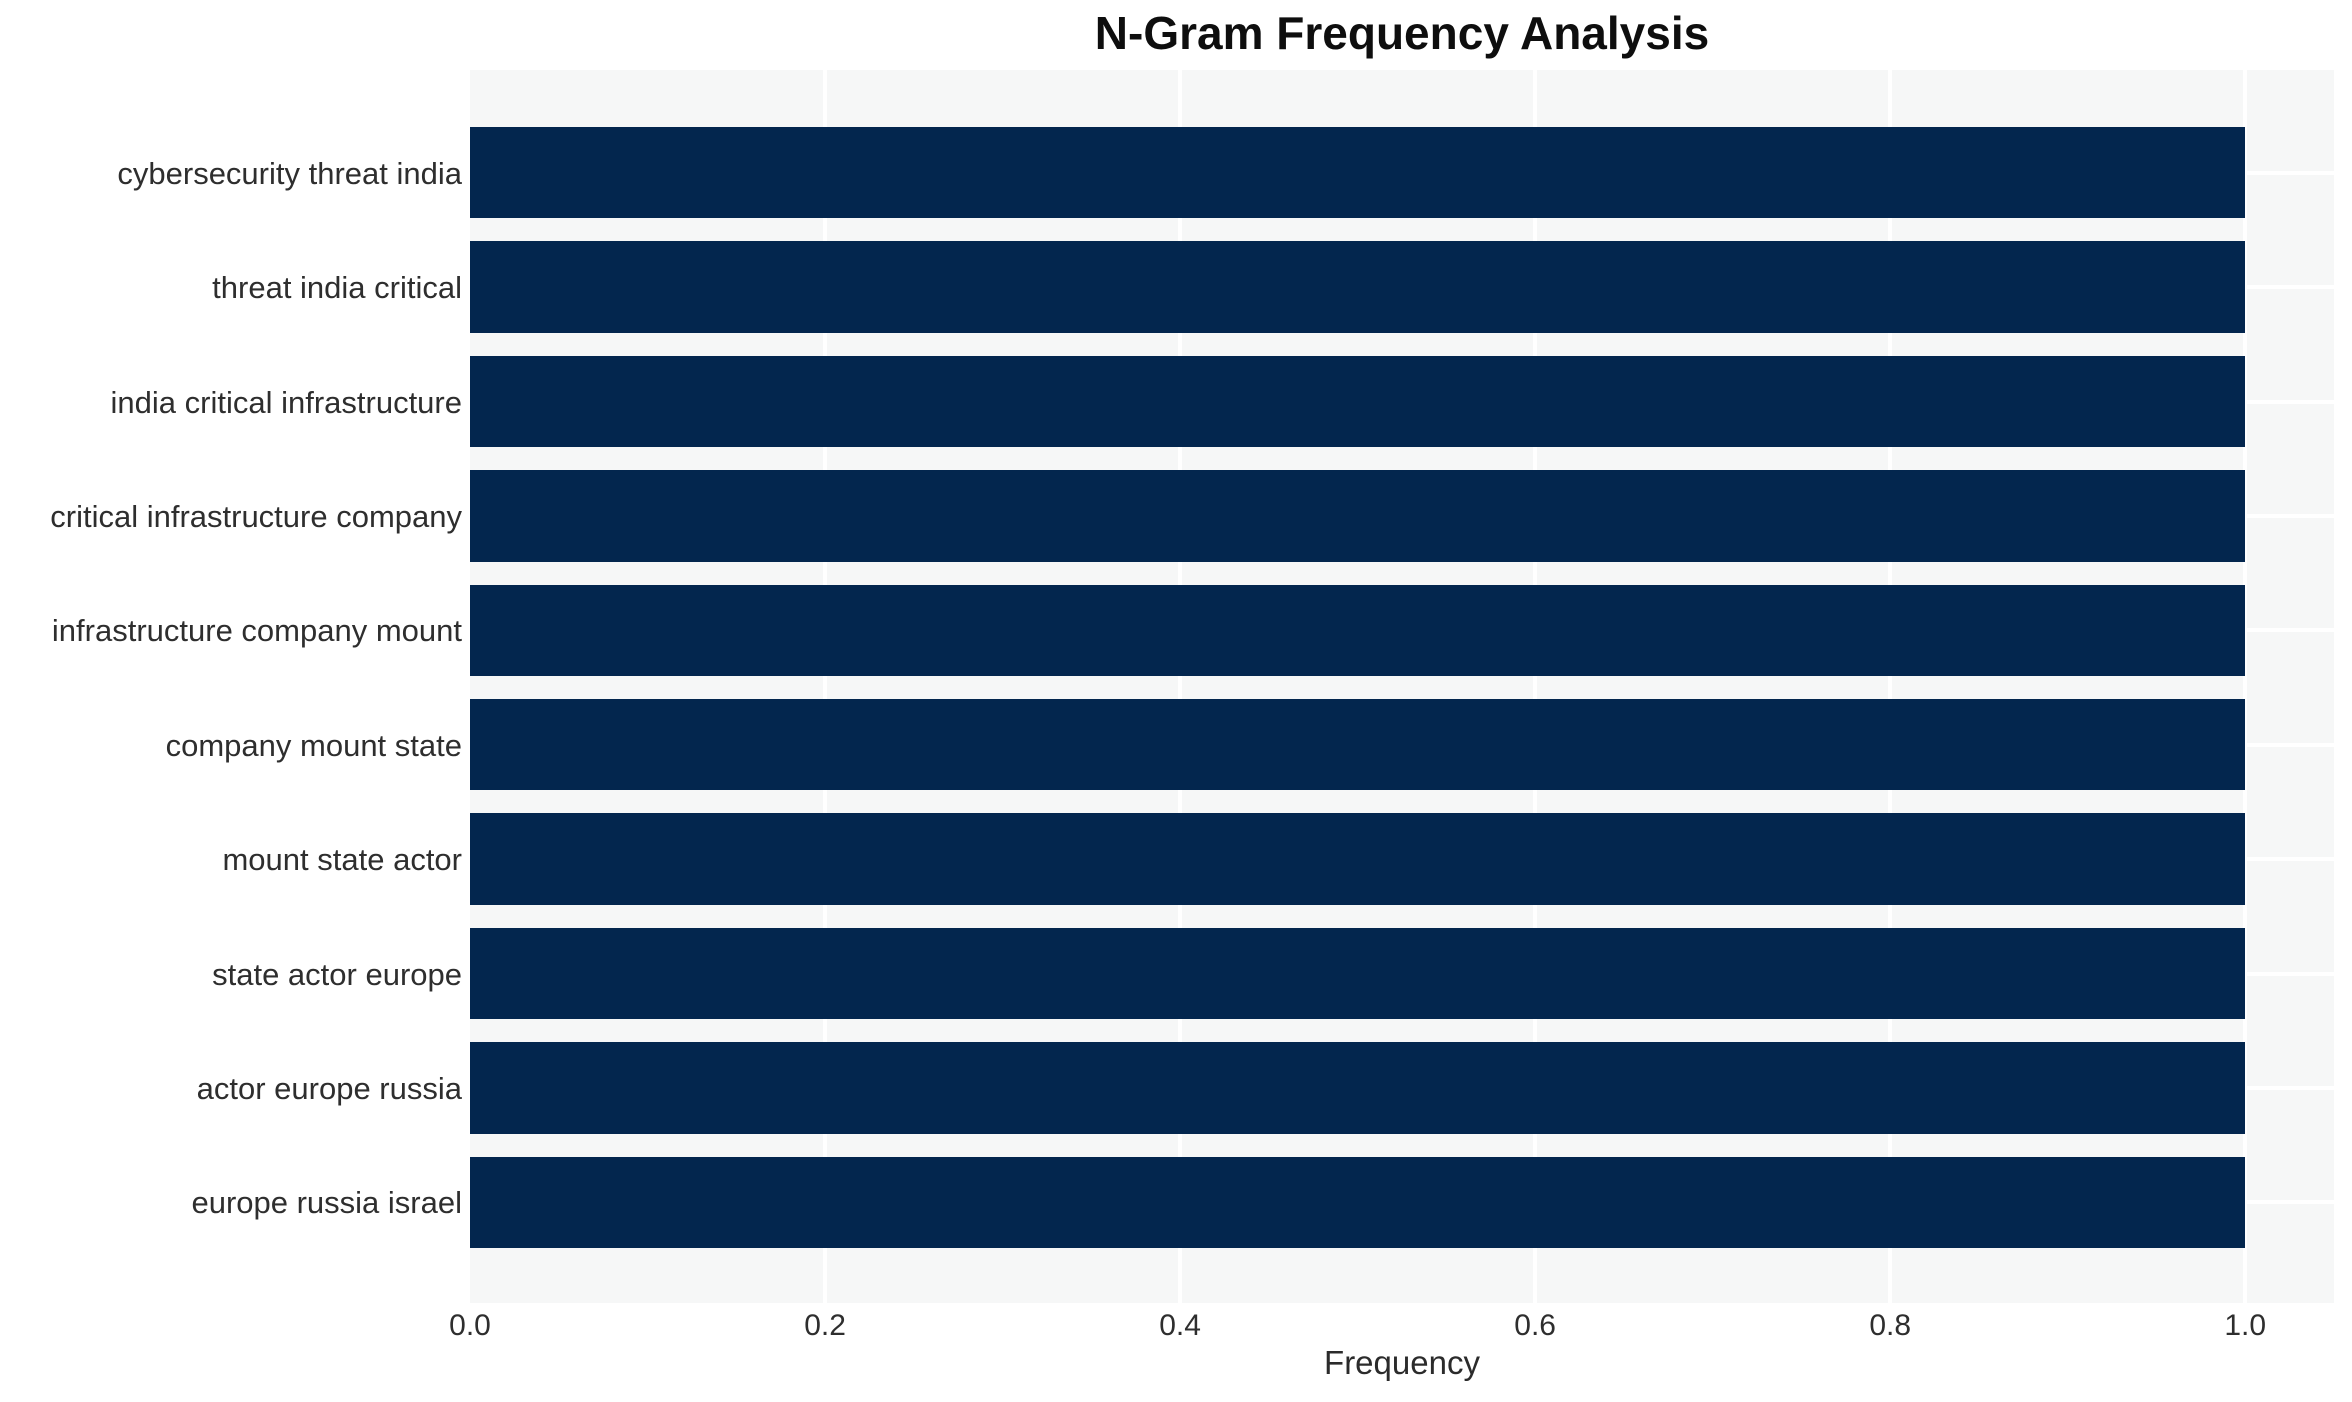 The height and width of the screenshot is (1402, 2352). Describe the element at coordinates (289, 173) in the screenshot. I see `category-label: cybersecurity threat india` at that location.